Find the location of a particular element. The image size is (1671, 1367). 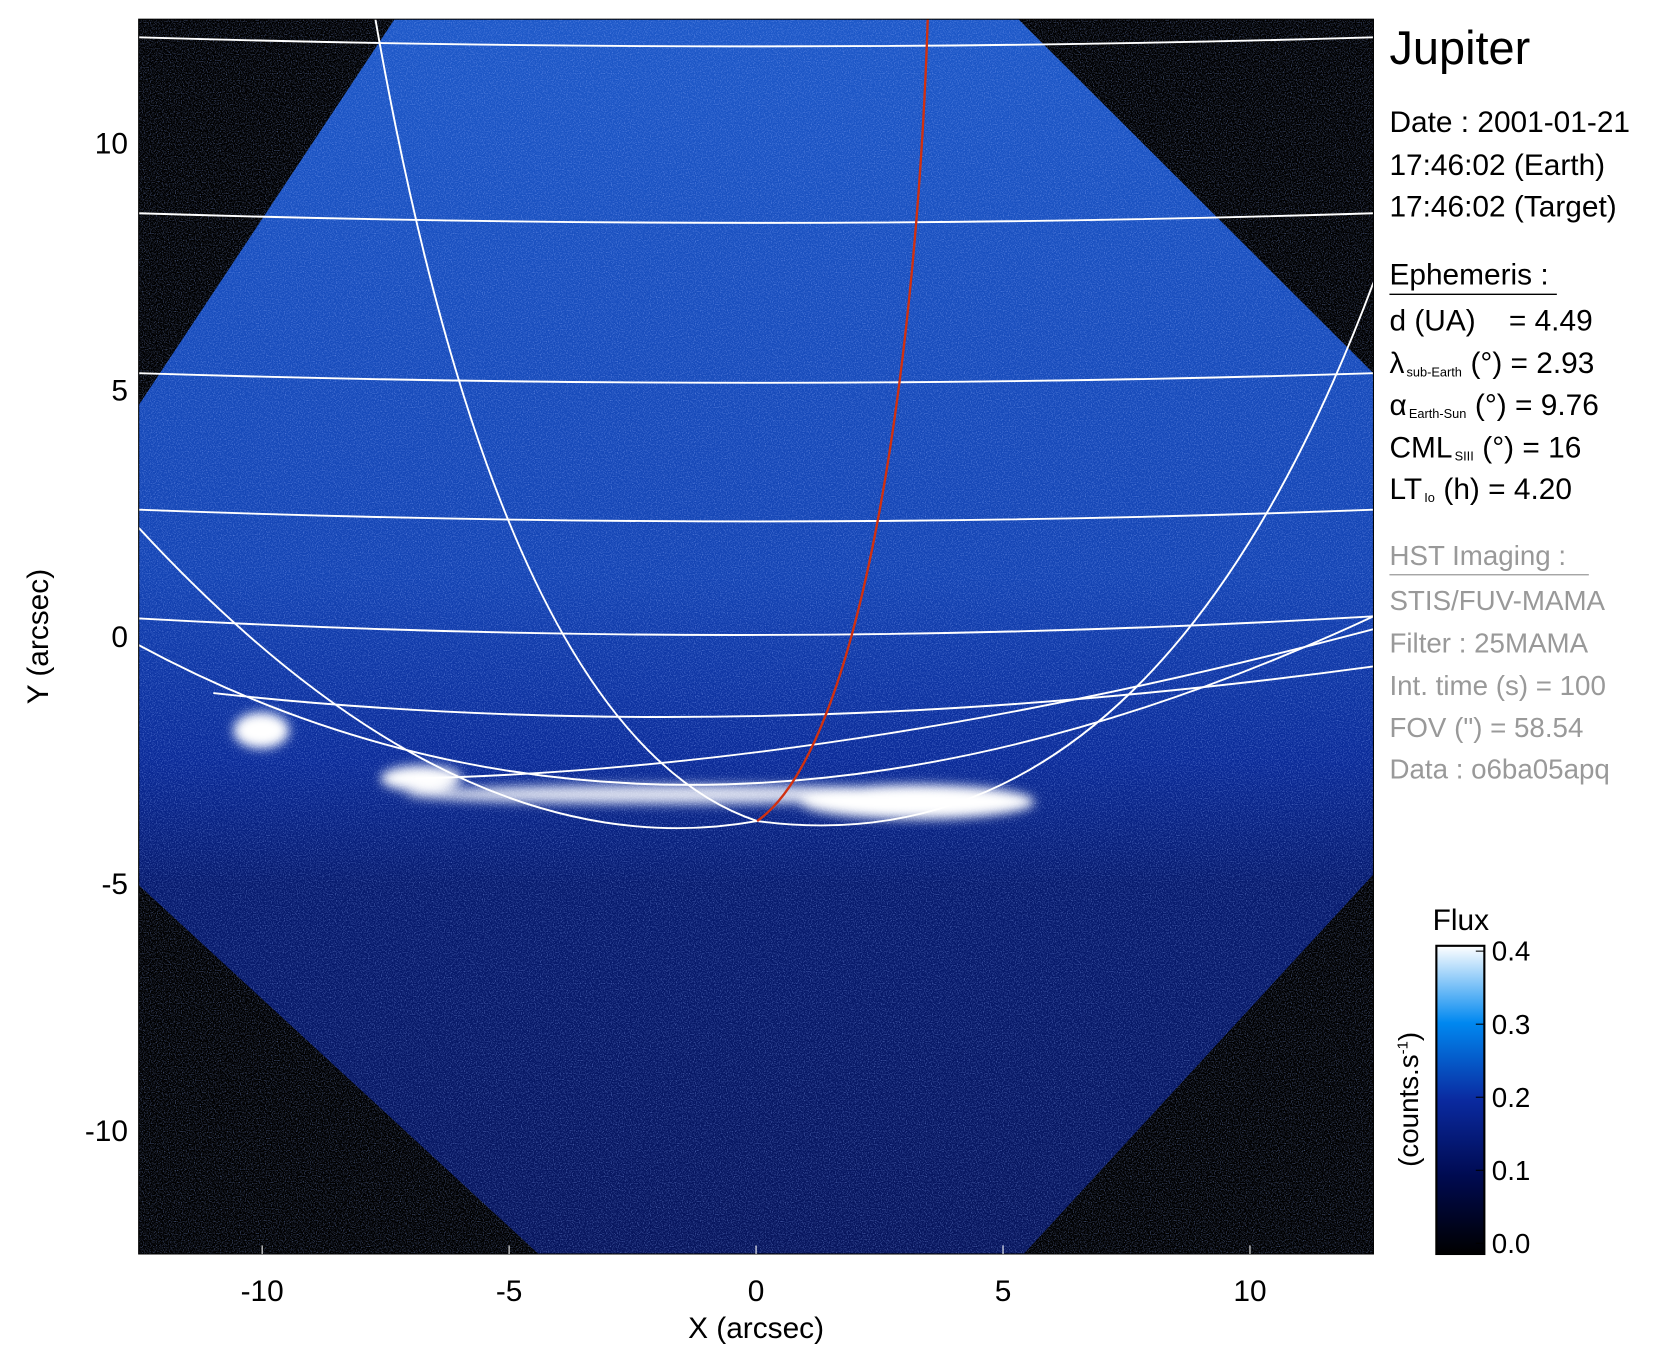

central-meridian-longitude: CML SIII (°) = 16 is located at coordinates (1485, 447).